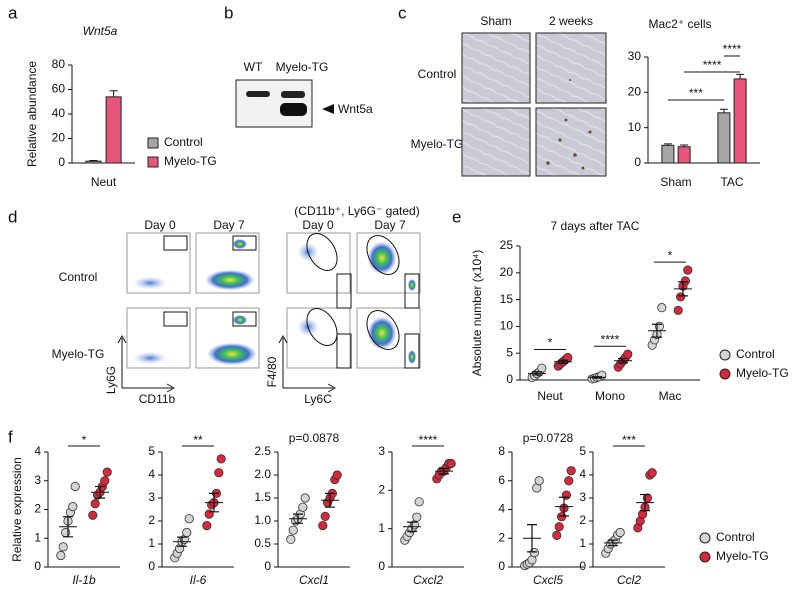 This screenshot has height=589, width=800. I want to click on chart-title: 7 days after TAC, so click(595, 226).